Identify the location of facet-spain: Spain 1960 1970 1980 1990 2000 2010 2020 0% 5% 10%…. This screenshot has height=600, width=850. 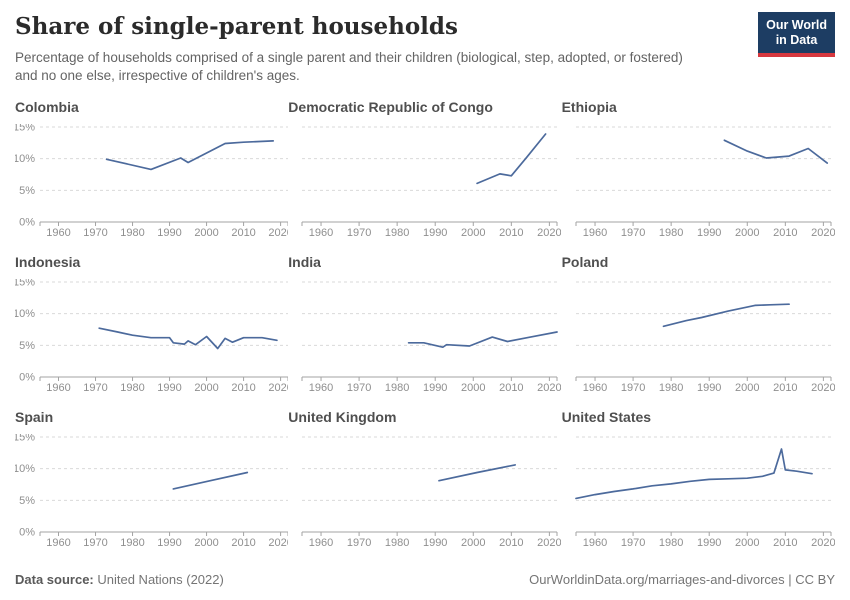
(151, 486).